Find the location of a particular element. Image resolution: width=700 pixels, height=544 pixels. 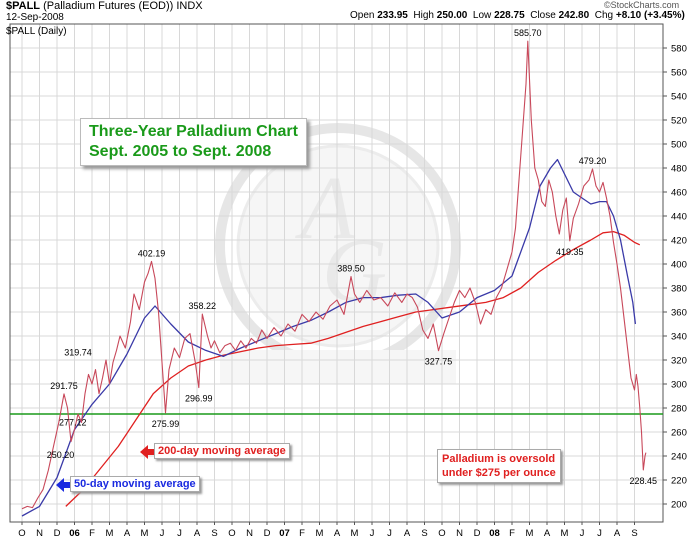

price-label: 275.99 is located at coordinates (166, 424).